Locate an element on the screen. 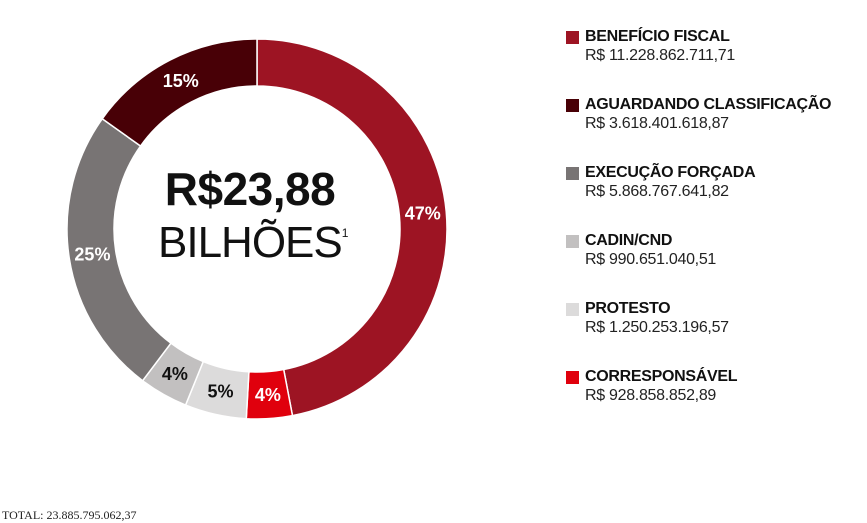  total-text: TOTAL: 23.885.795.062,37 is located at coordinates (69, 515).